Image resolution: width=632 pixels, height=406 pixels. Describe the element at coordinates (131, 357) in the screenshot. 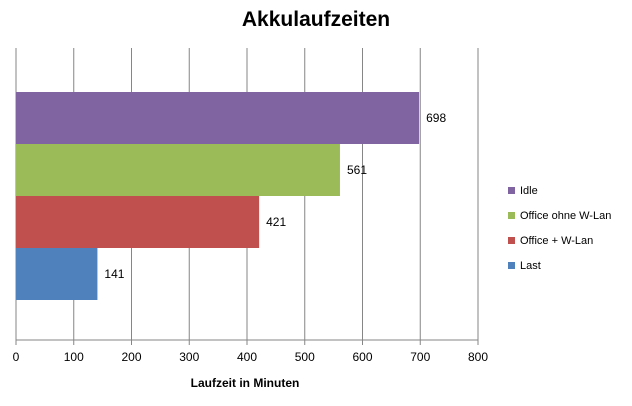

I see `x-tick-label: 200` at that location.